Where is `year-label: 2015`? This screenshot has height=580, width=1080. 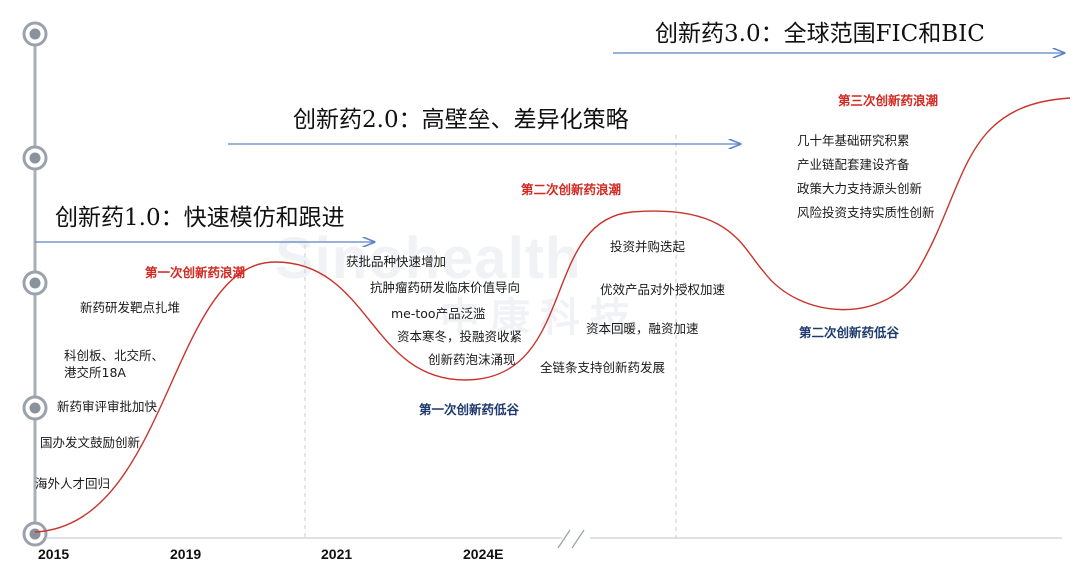 year-label: 2015 is located at coordinates (54, 554).